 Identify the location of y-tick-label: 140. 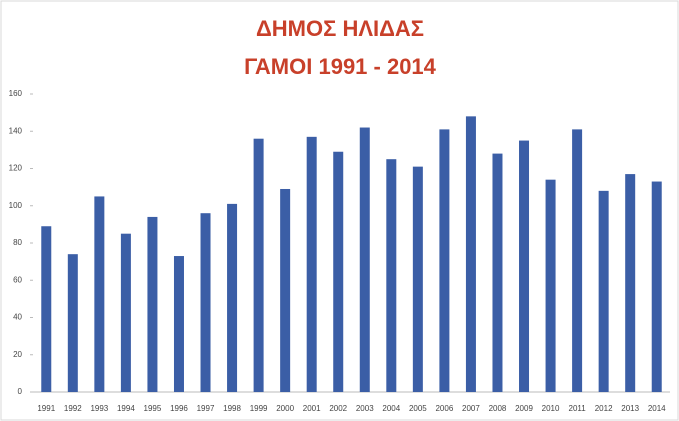
(16, 130).